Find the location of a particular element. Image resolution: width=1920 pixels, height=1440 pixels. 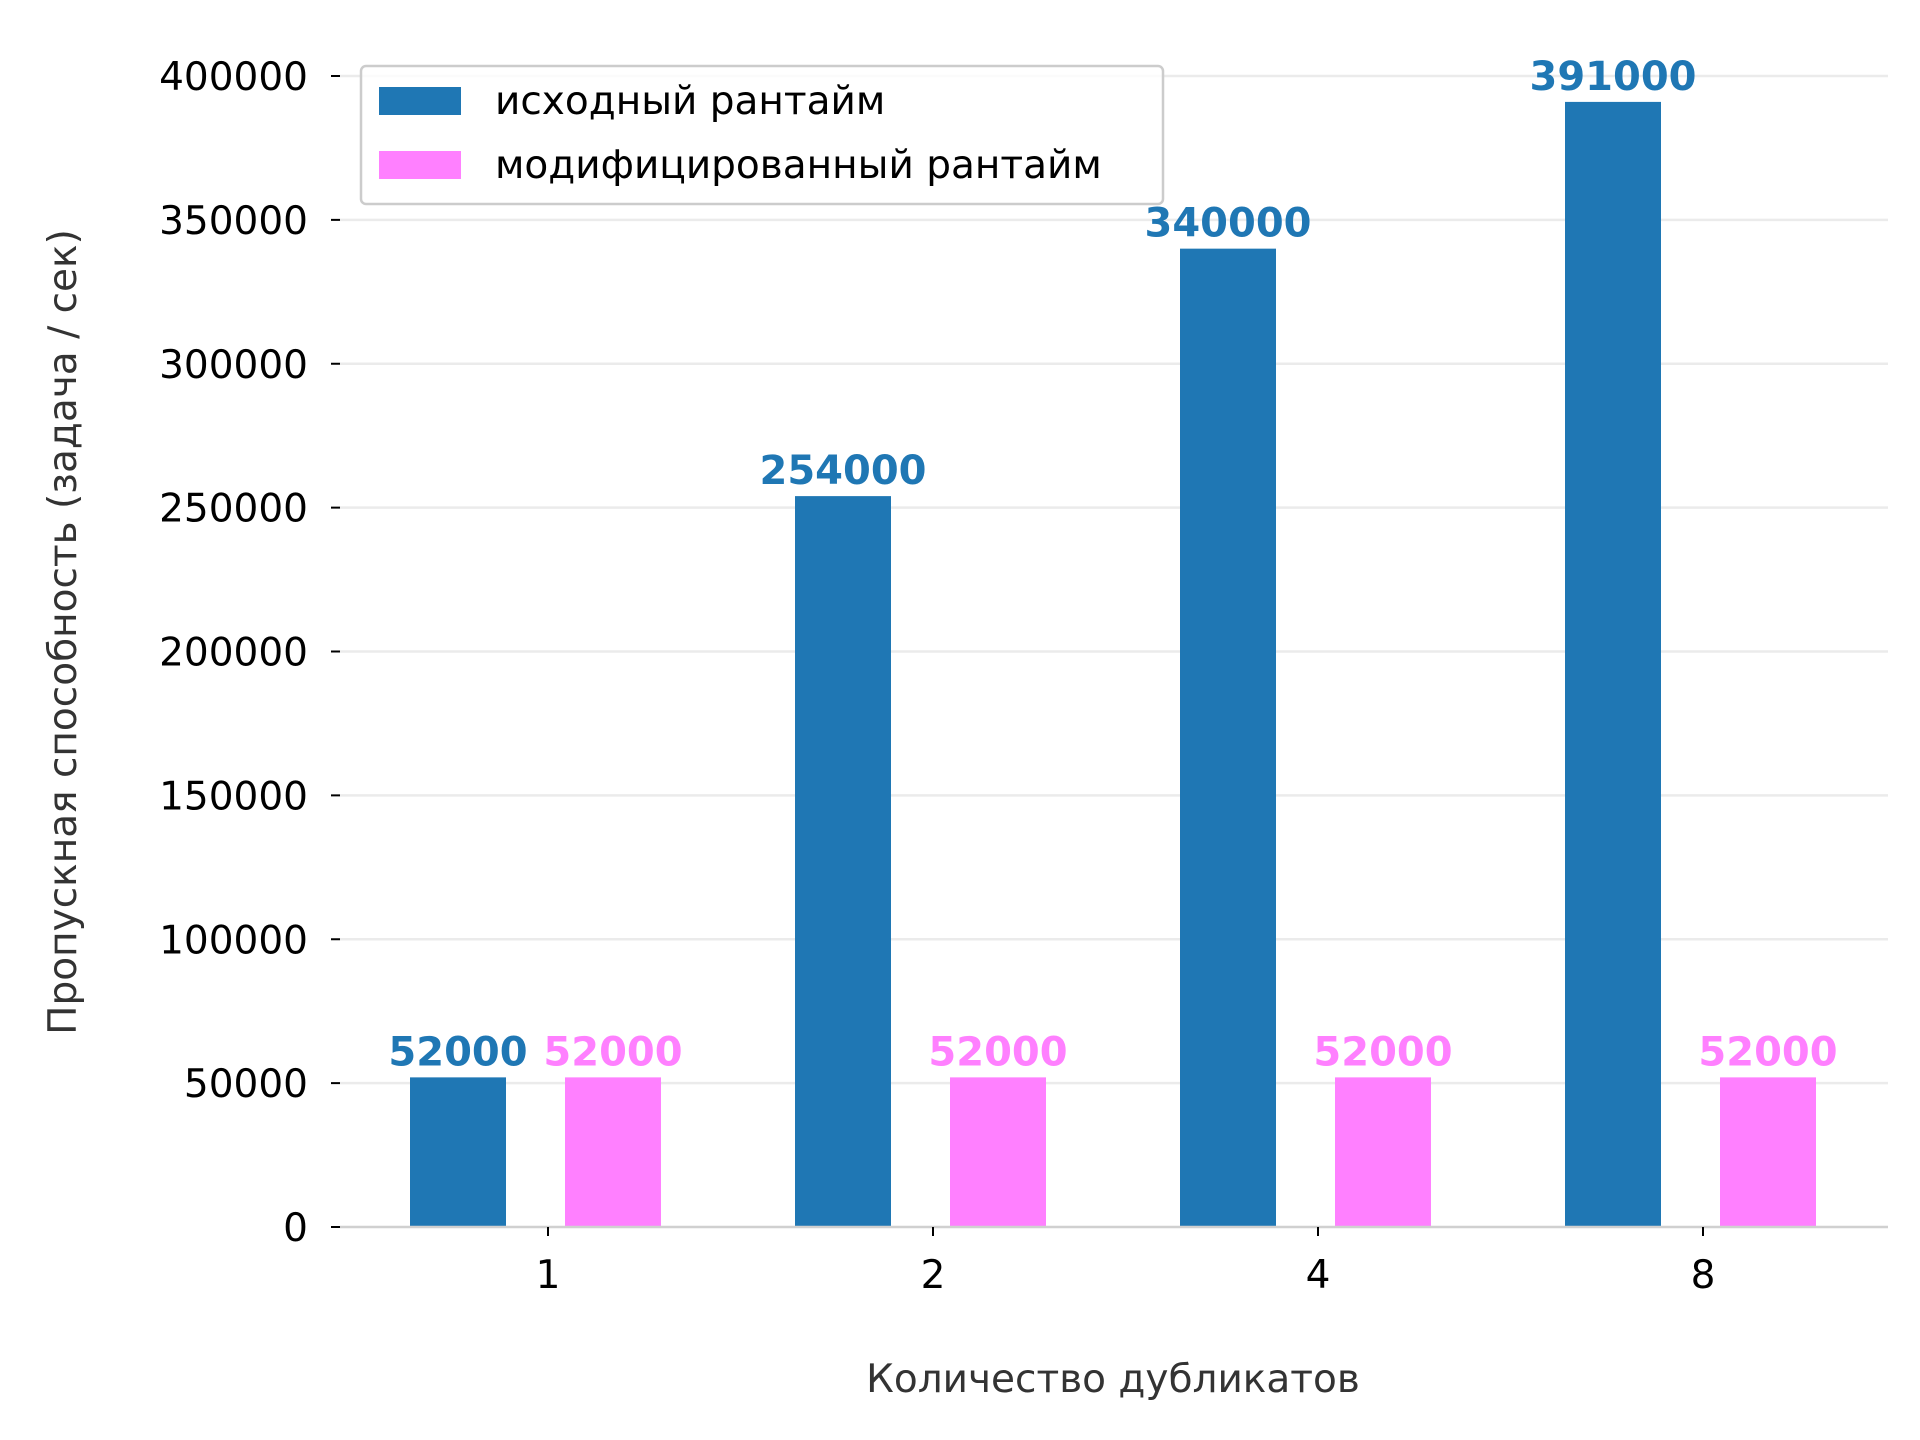

legend-label-series-1: исходный рантайм is located at coordinates (690, 101).